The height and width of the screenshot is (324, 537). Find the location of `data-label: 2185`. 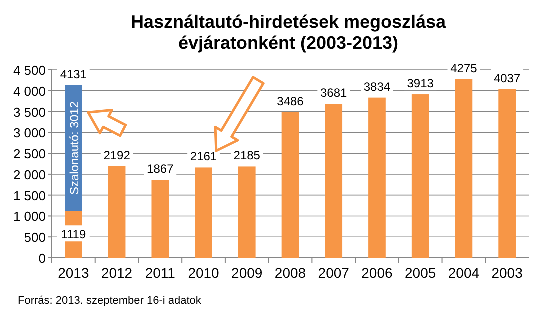

data-label: 2185 is located at coordinates (247, 155).